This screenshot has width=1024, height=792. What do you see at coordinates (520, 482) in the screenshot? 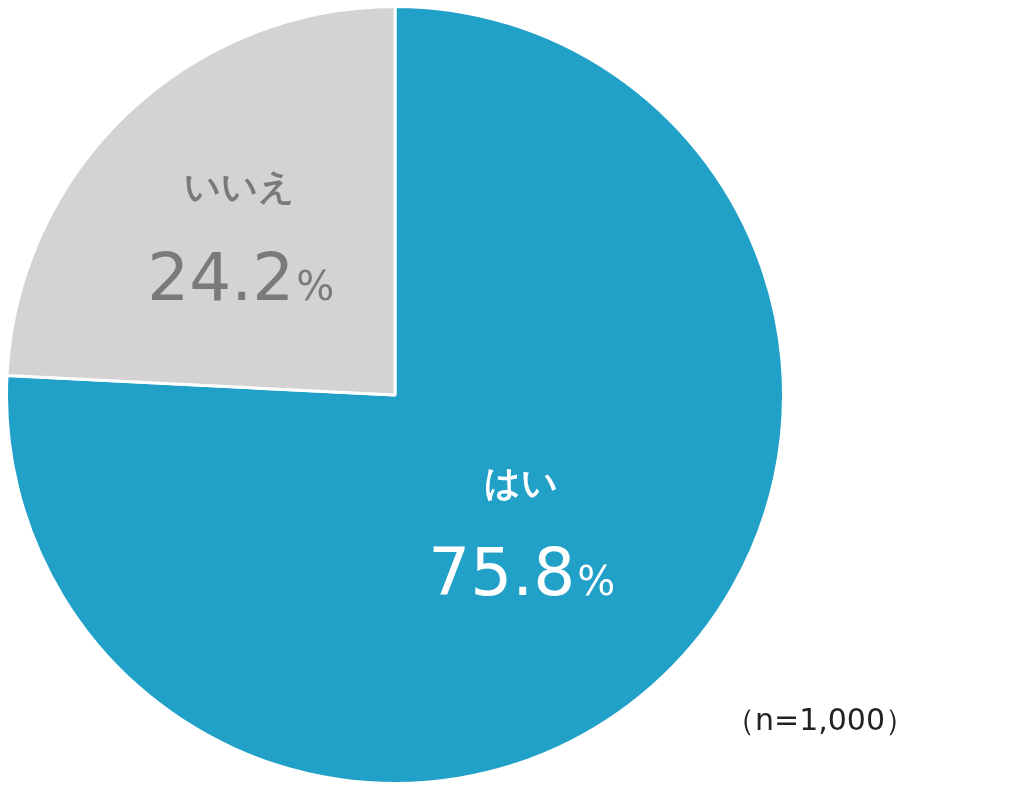
I see `slice-label: はい` at bounding box center [520, 482].